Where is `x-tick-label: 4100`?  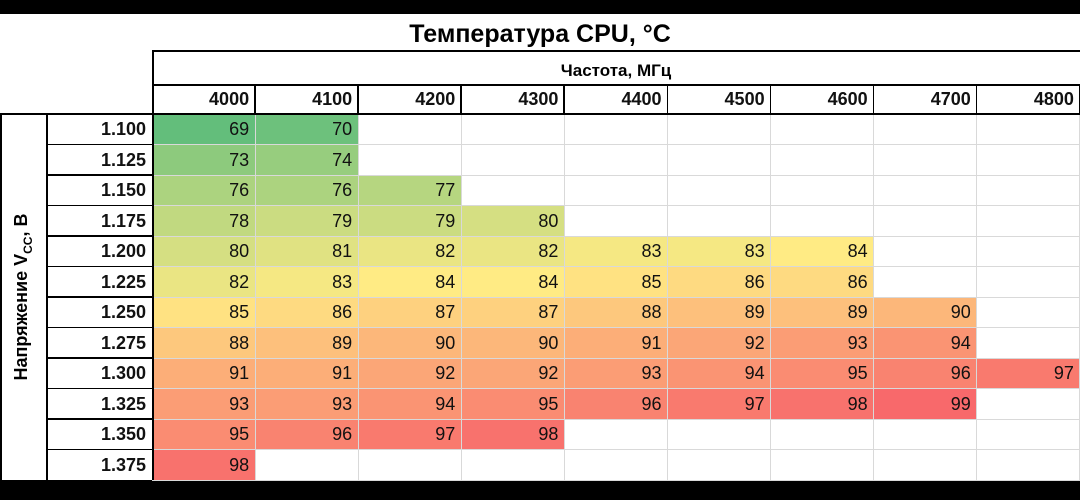
x-tick-label: 4100 is located at coordinates (332, 99).